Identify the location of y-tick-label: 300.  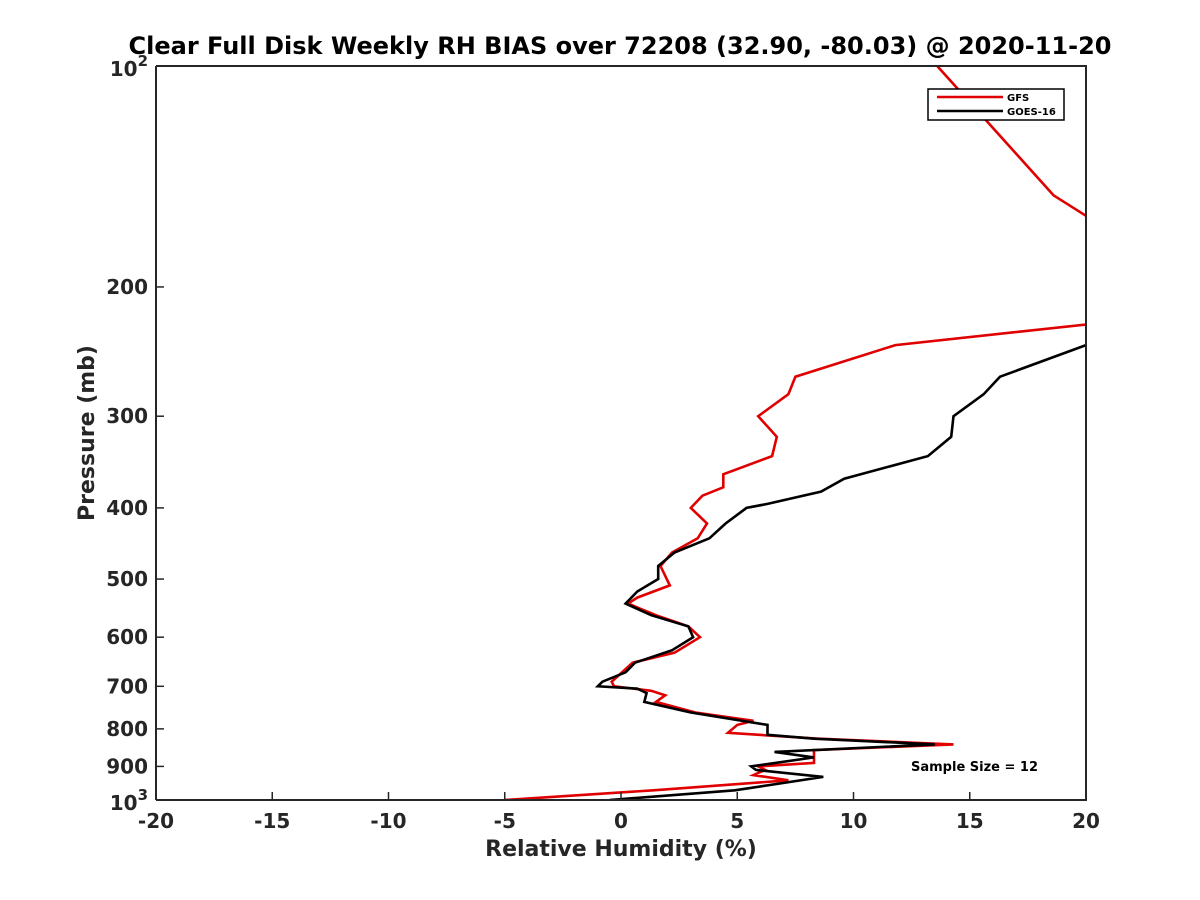
(127, 416).